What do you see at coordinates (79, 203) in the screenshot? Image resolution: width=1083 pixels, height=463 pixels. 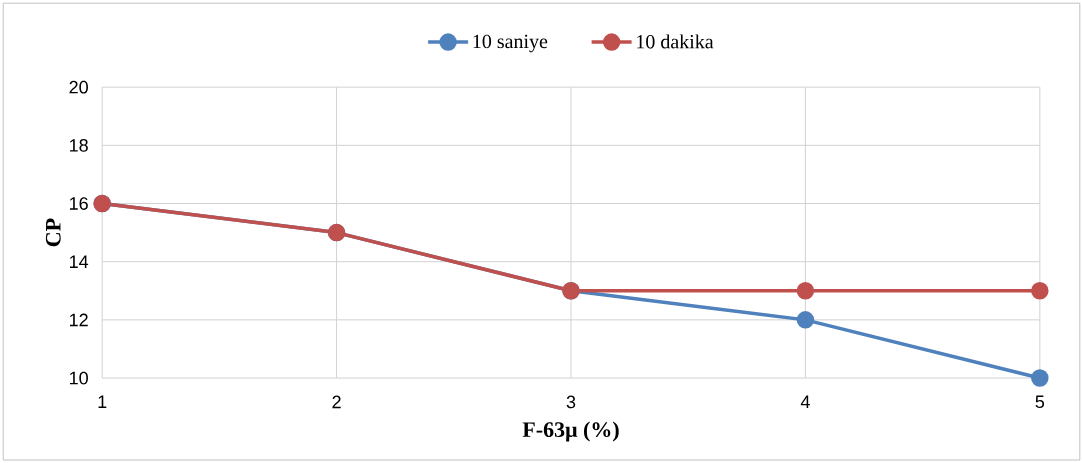 I see `y-tick-label: 16` at bounding box center [79, 203].